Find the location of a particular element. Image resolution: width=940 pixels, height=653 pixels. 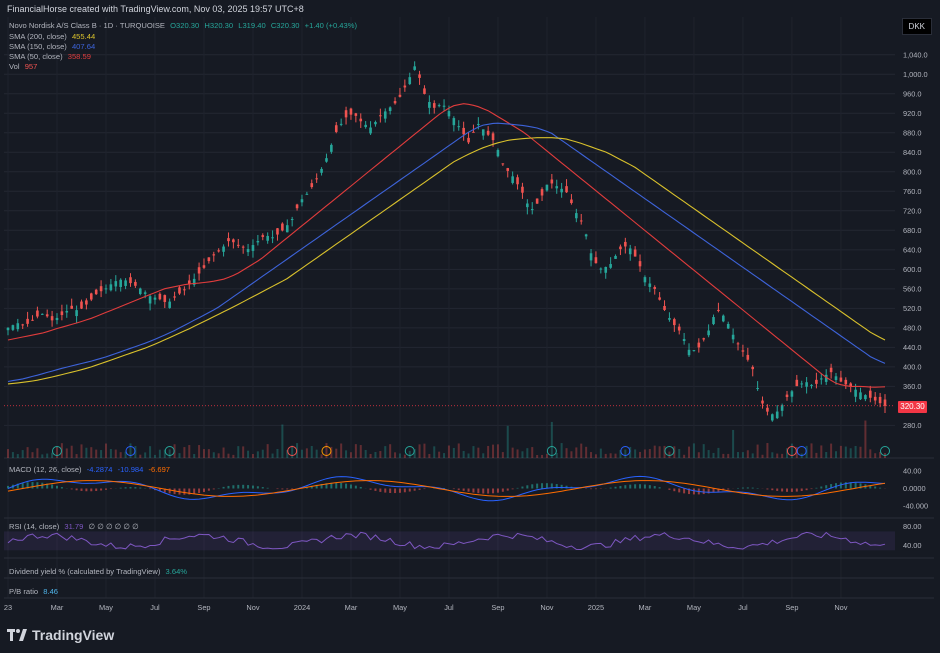

volume-label: Vol is located at coordinates (14, 66).